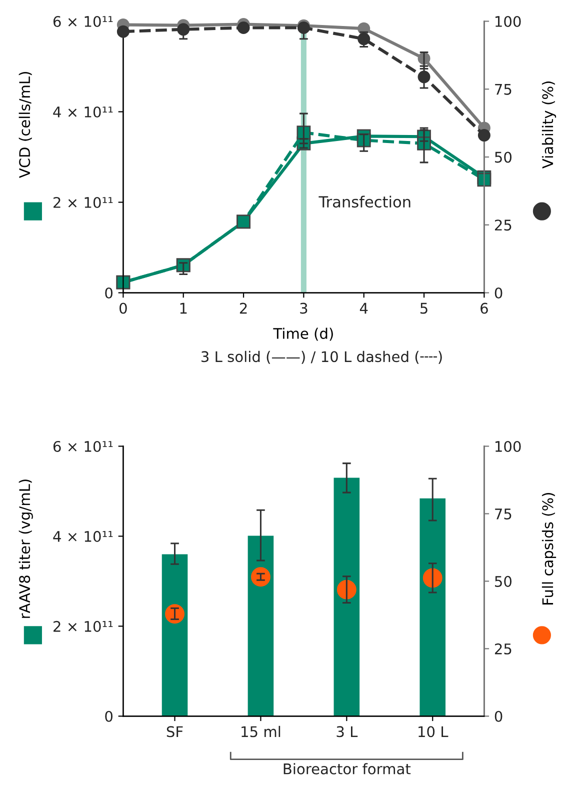 This screenshot has width=573, height=787. I want to click on text: Bioreactor format, so click(347, 768).